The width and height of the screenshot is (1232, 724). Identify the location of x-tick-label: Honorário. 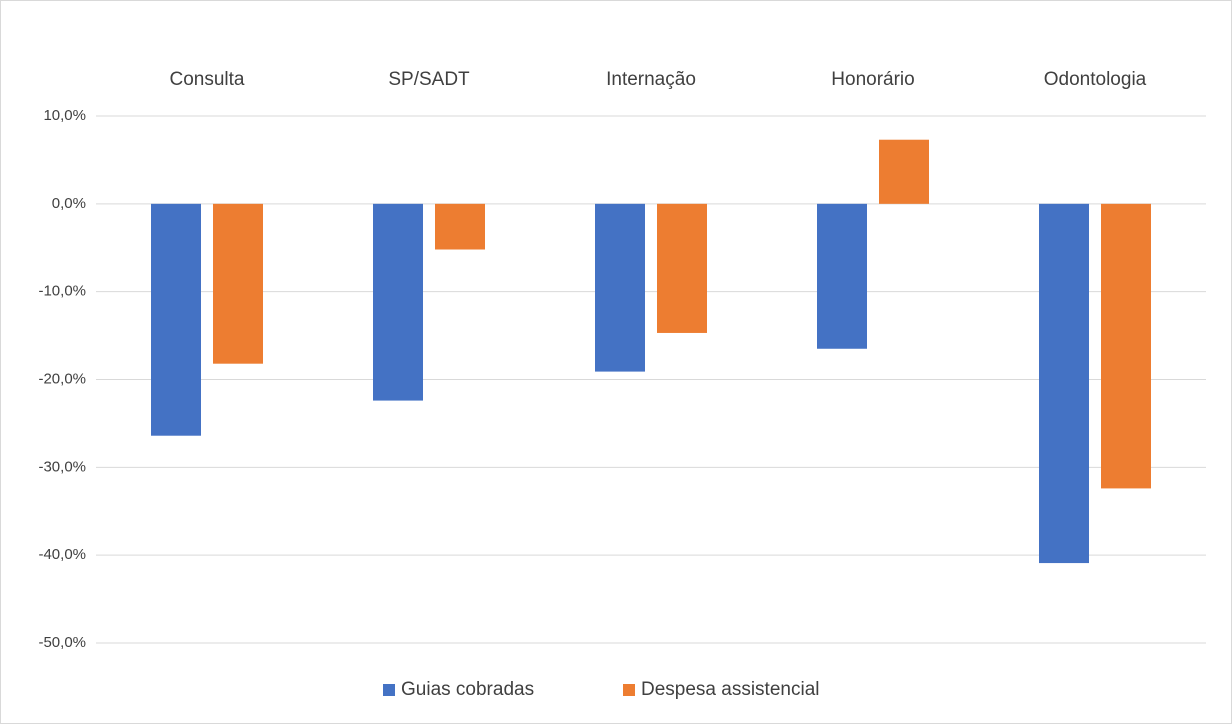
(872, 79).